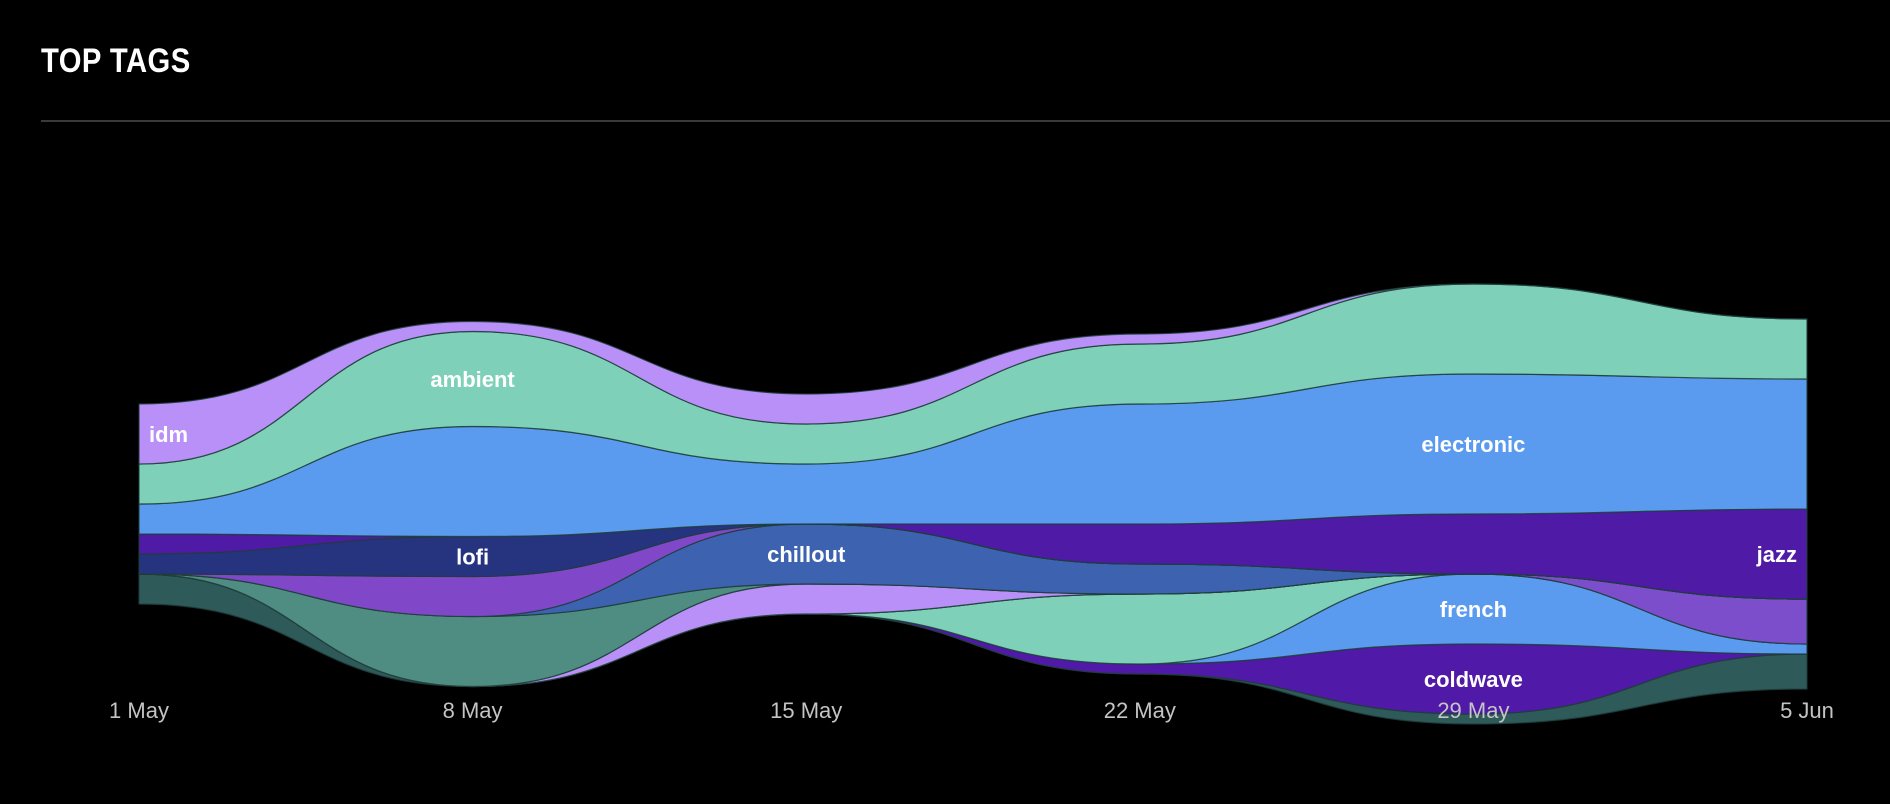 The height and width of the screenshot is (804, 1890). What do you see at coordinates (472, 557) in the screenshot?
I see `stream-label-lofi: lofi` at bounding box center [472, 557].